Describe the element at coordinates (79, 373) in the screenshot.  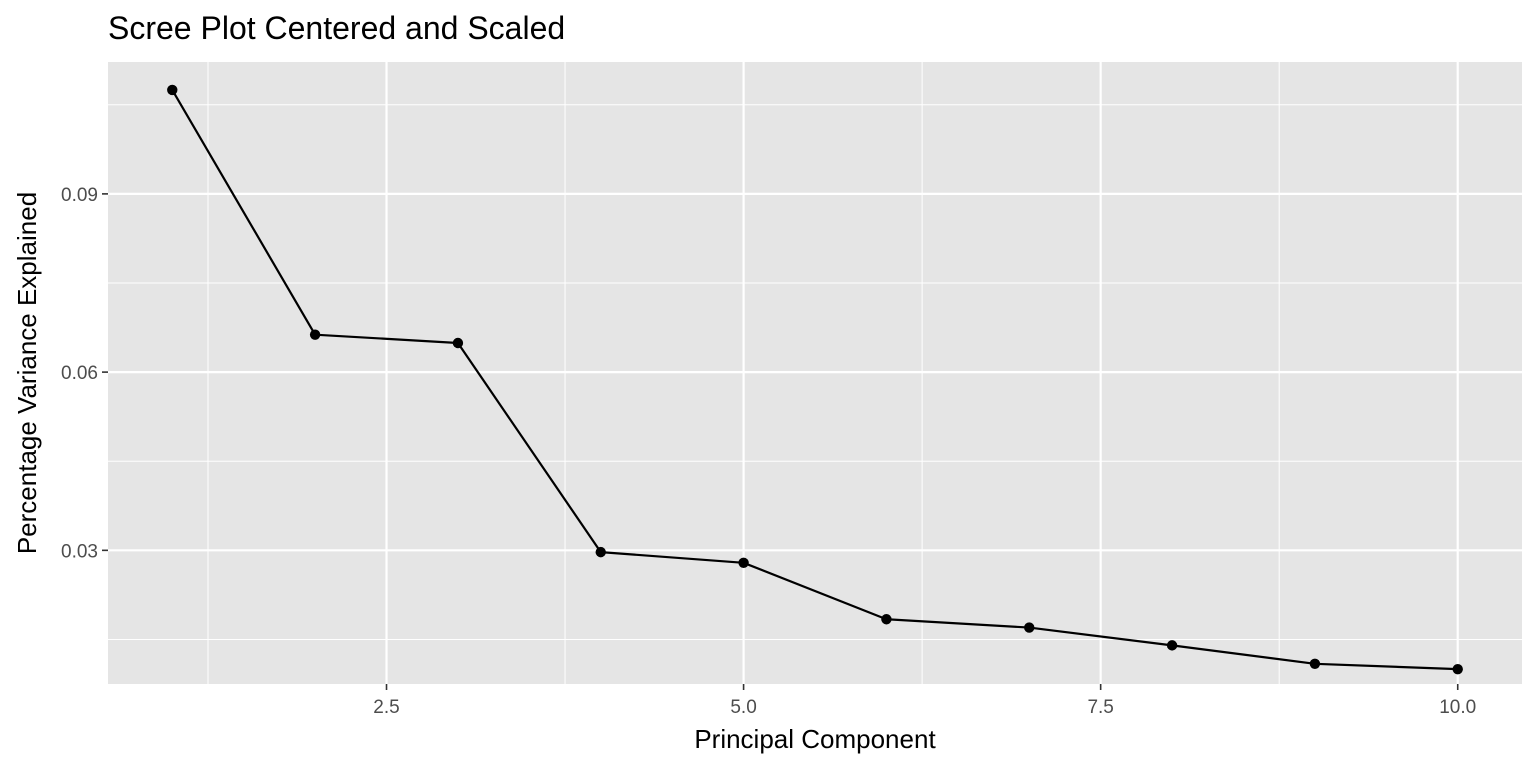
I see `y-tick-label: 0.06` at that location.